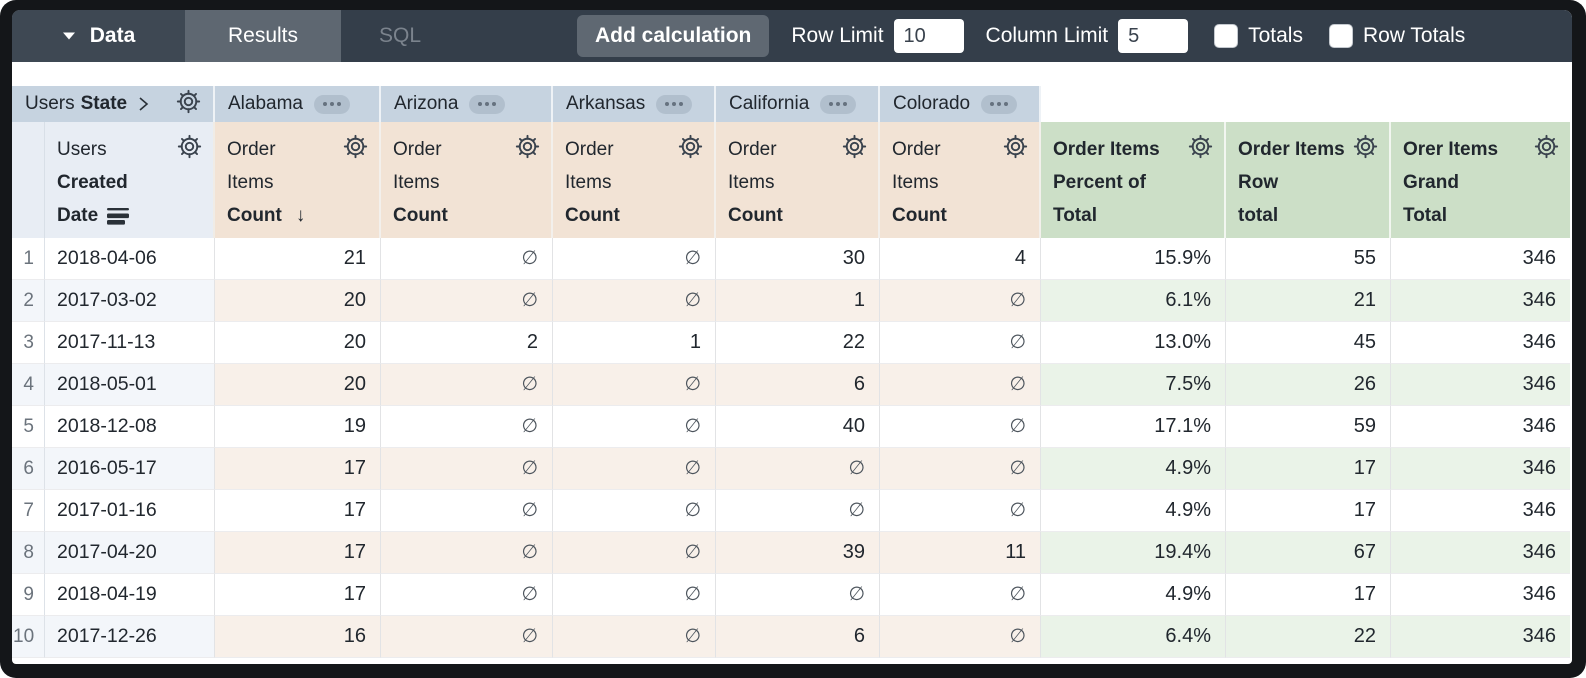 This screenshot has width=1586, height=678. I want to click on value-cell: 16, so click(298, 637).